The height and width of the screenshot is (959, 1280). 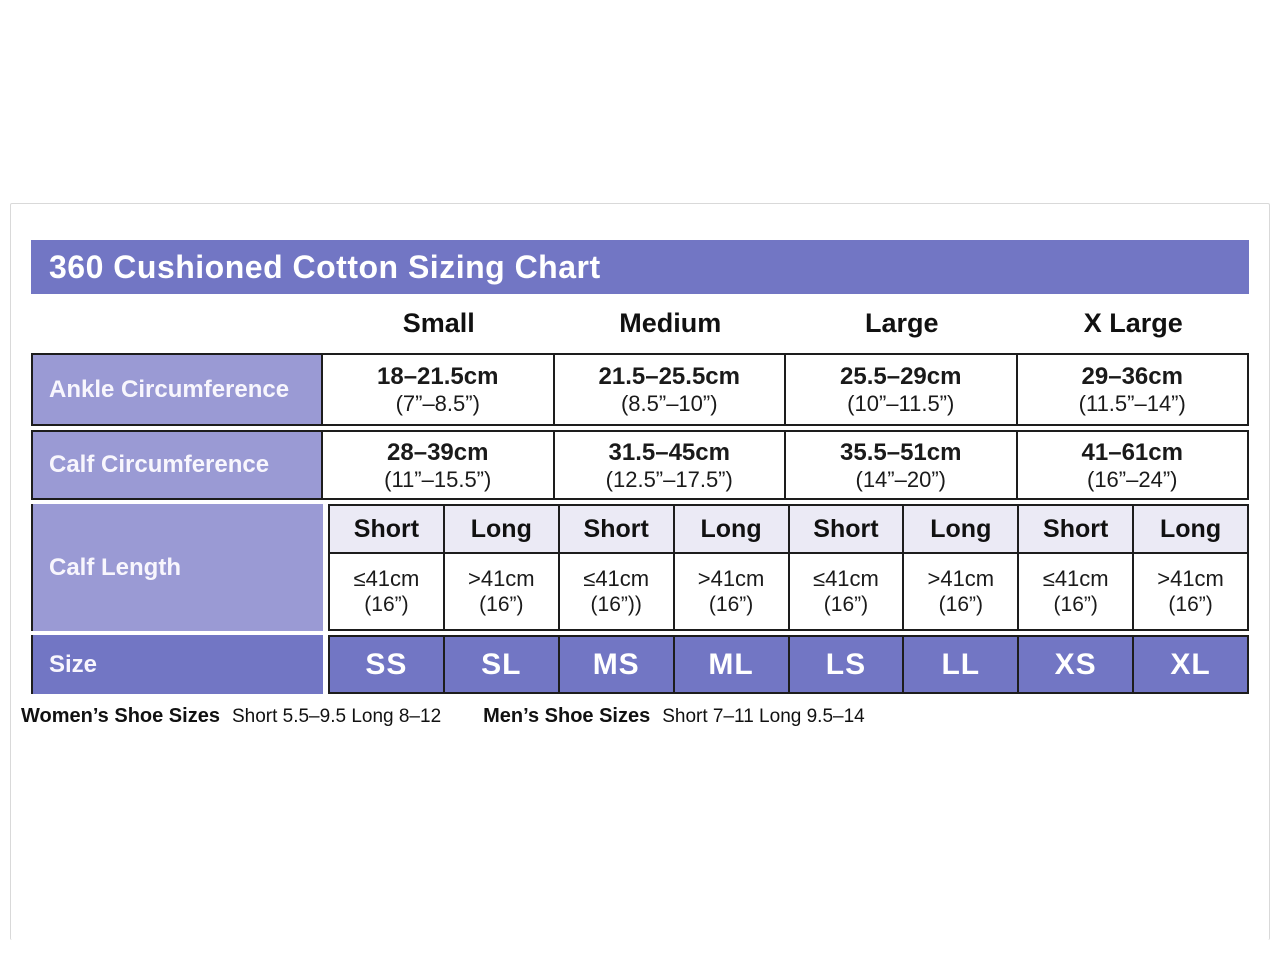 I want to click on subheader-small-short: Short, so click(x=386, y=529).